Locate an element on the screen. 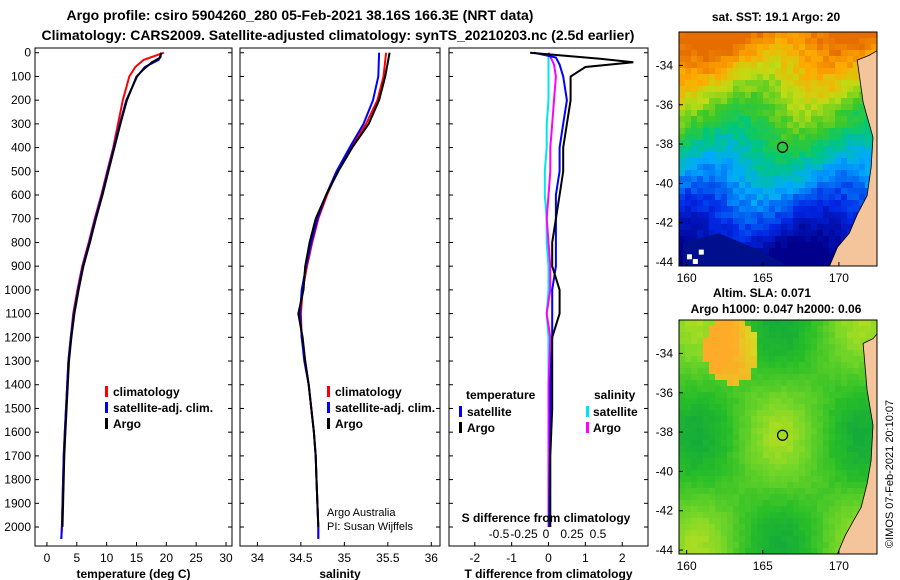 This screenshot has height=580, width=900. map-subtitle: Argo h1000: 0.047 h2000: 0.06 is located at coordinates (776, 309).